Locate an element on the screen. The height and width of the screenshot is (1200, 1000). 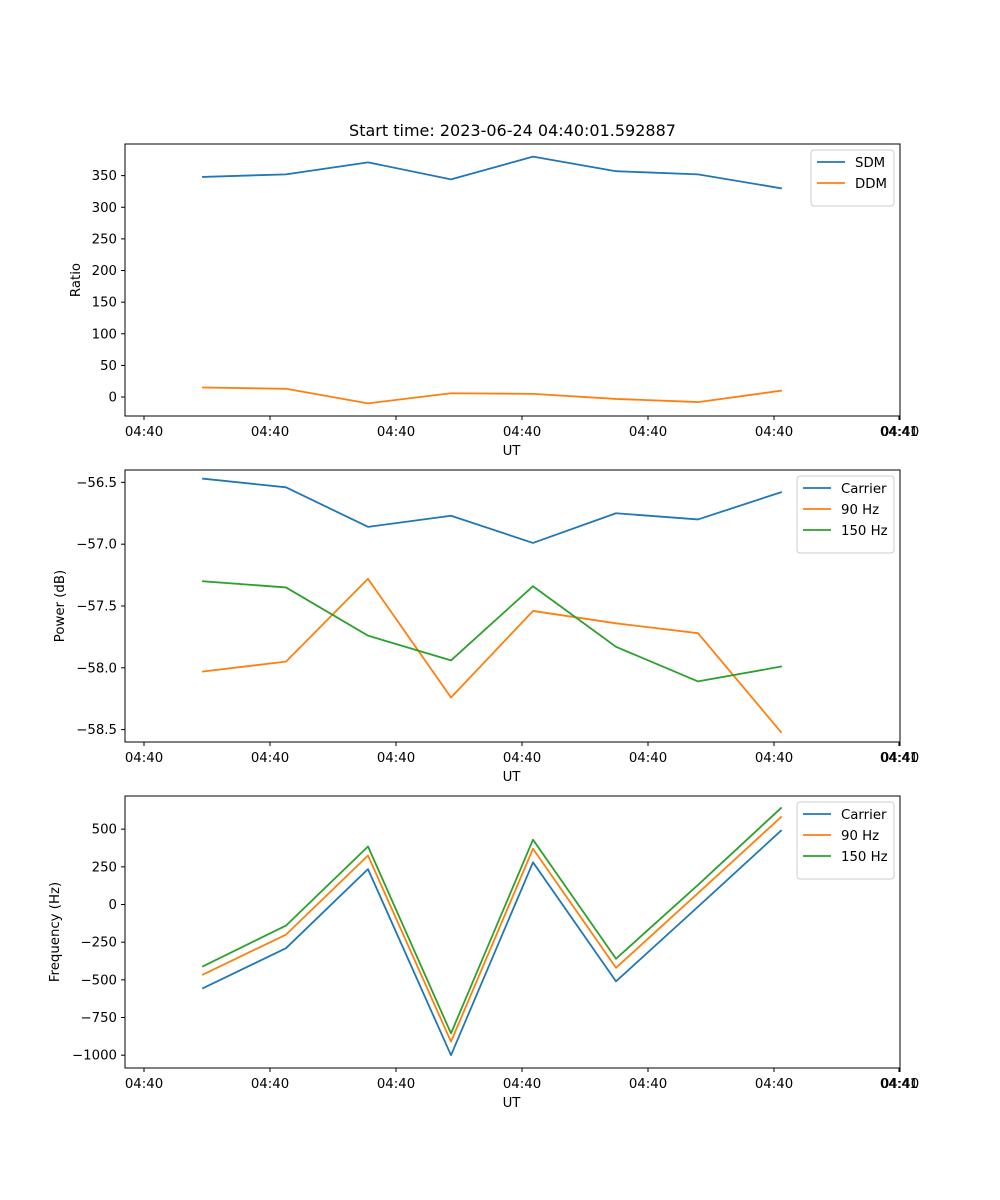
y-tick-label: −58.5 is located at coordinates (96, 730).